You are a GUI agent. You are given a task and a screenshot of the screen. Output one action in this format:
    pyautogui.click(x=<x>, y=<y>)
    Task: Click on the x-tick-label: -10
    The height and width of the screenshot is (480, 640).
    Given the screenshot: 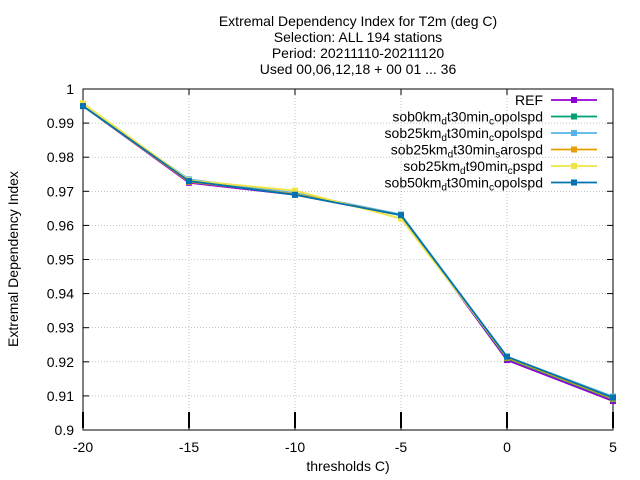 What is the action you would take?
    pyautogui.click(x=295, y=447)
    